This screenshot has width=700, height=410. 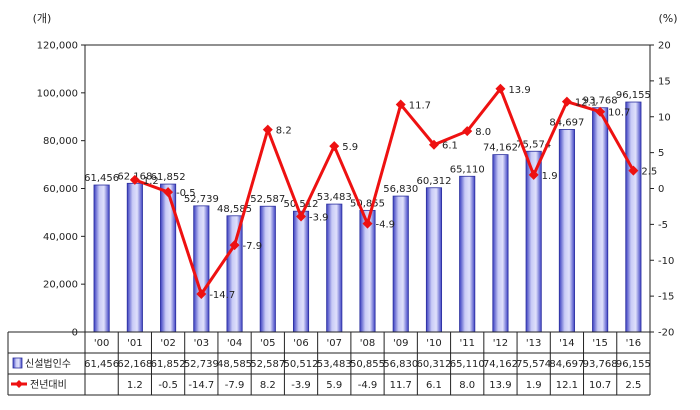 I want to click on category-label: '08, so click(x=367, y=343).